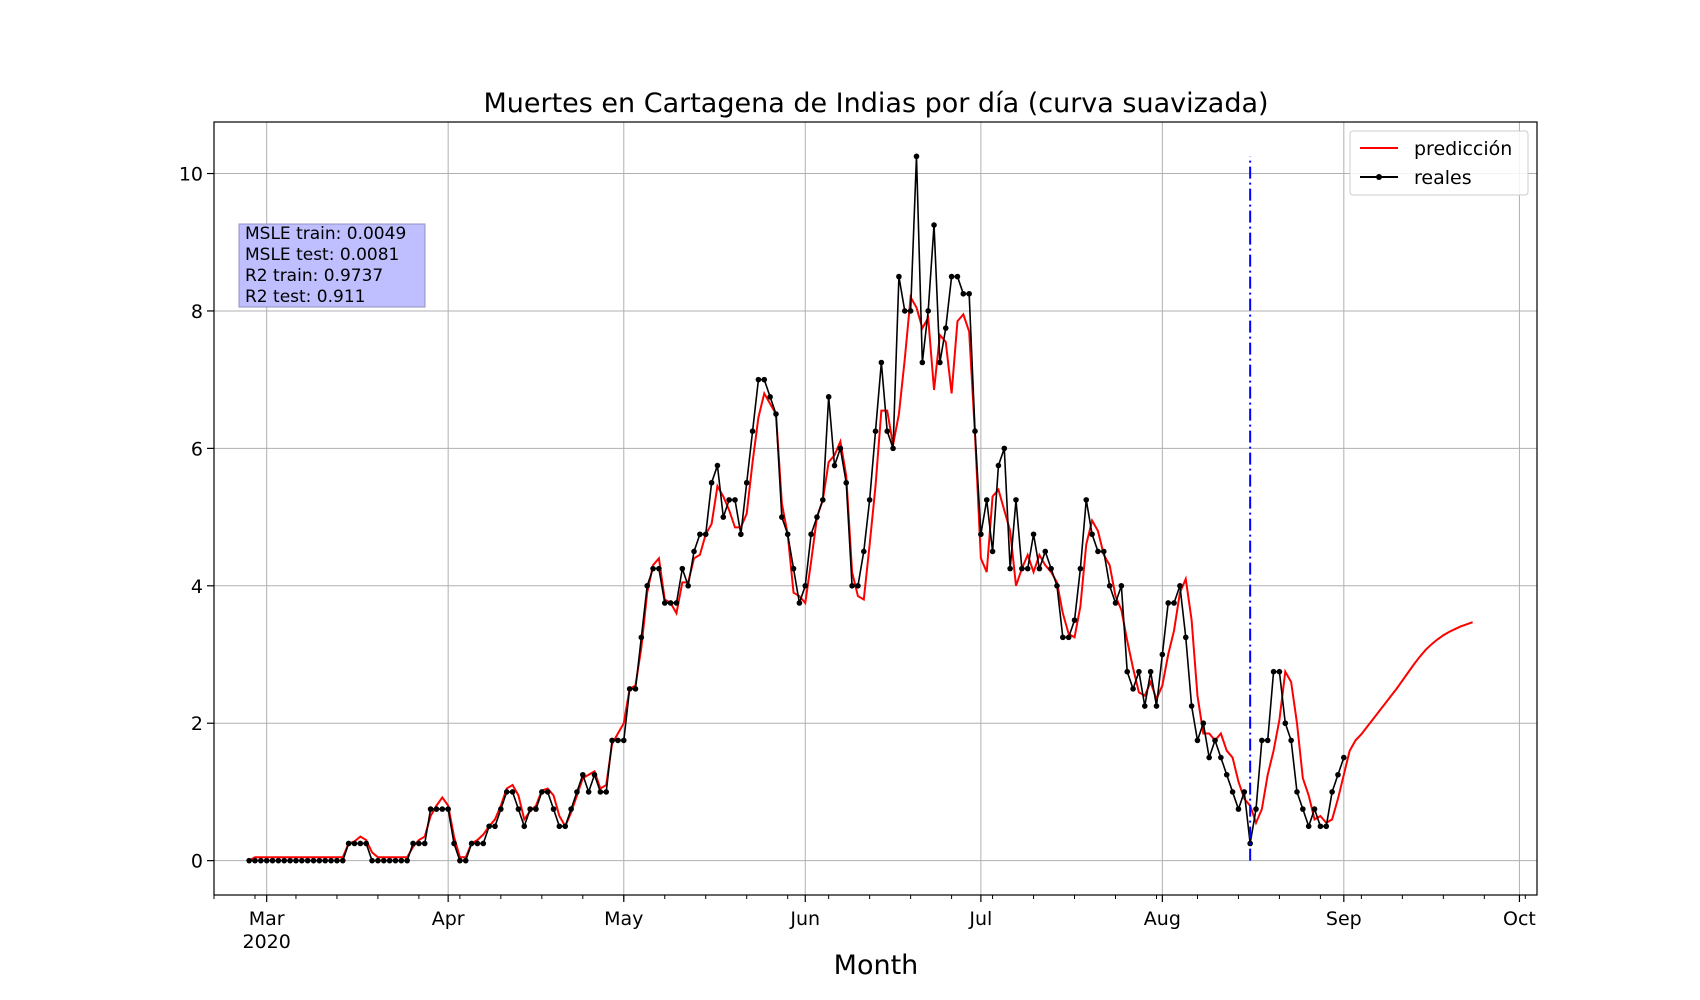 The image size is (1700, 1000). I want to click on x-axis-label: Month, so click(876, 965).